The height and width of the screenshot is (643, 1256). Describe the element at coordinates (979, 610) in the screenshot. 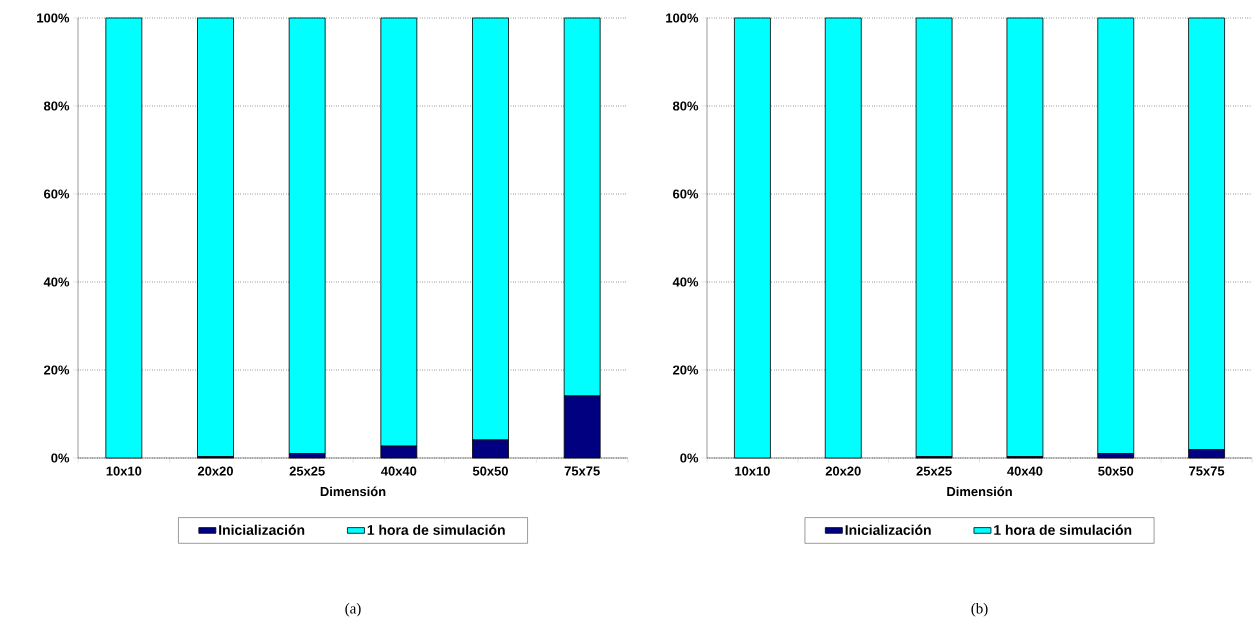

I see `text: (b)` at that location.